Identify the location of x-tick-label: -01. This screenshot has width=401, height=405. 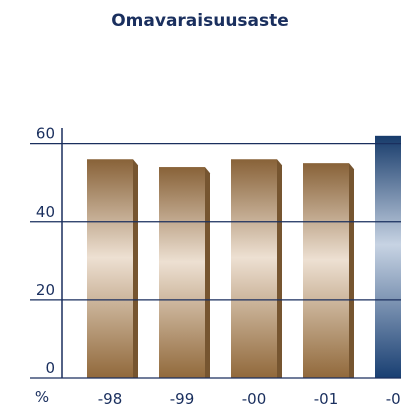
(326, 397).